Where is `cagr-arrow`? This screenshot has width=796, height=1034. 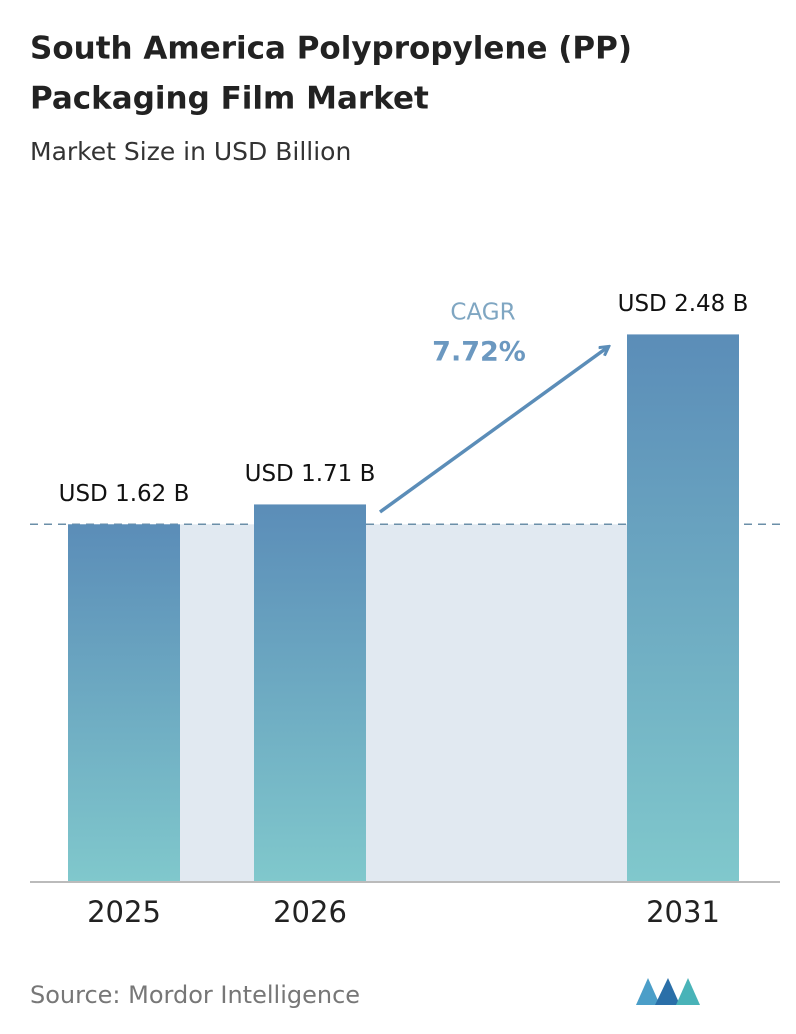 cagr-arrow is located at coordinates (493, 430).